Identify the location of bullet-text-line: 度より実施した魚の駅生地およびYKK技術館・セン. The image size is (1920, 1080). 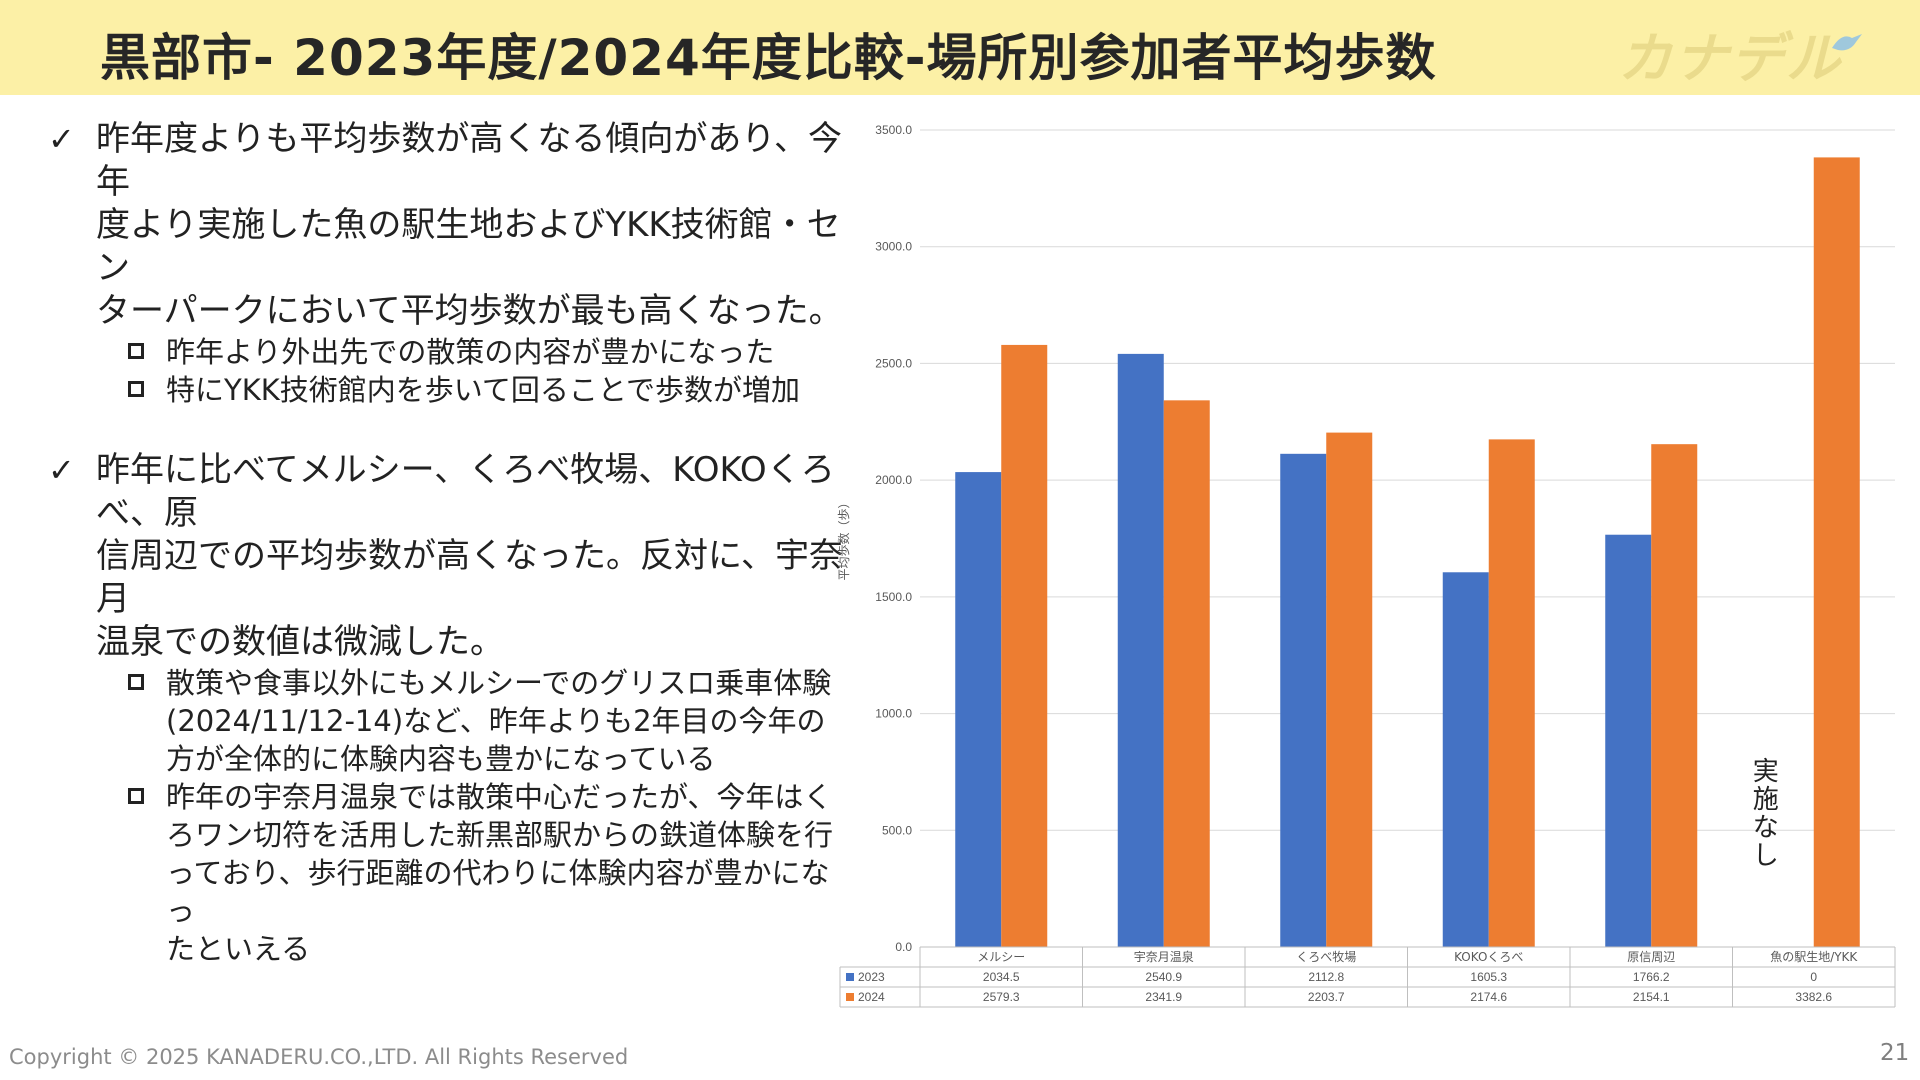
(468, 246).